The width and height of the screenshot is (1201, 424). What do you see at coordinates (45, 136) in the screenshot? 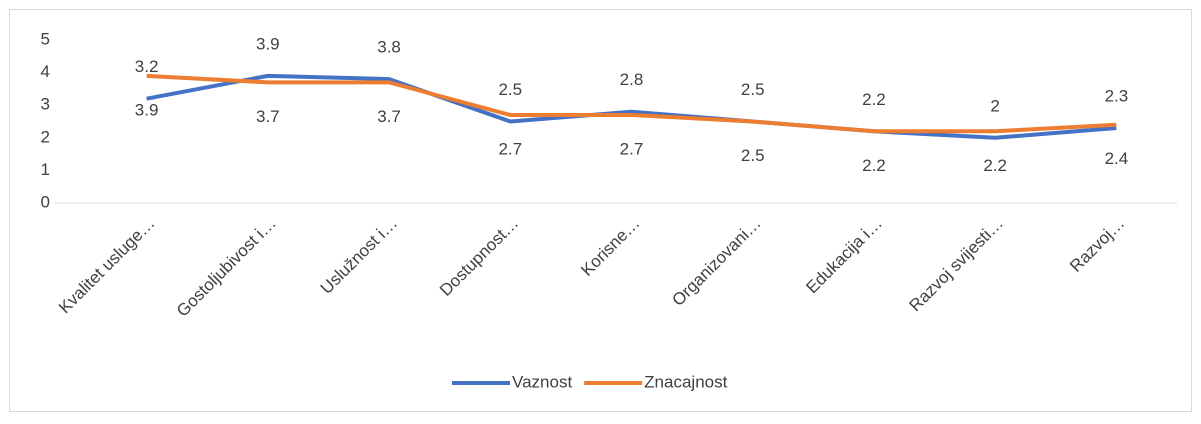
I see `y-tick-label: 2` at bounding box center [45, 136].